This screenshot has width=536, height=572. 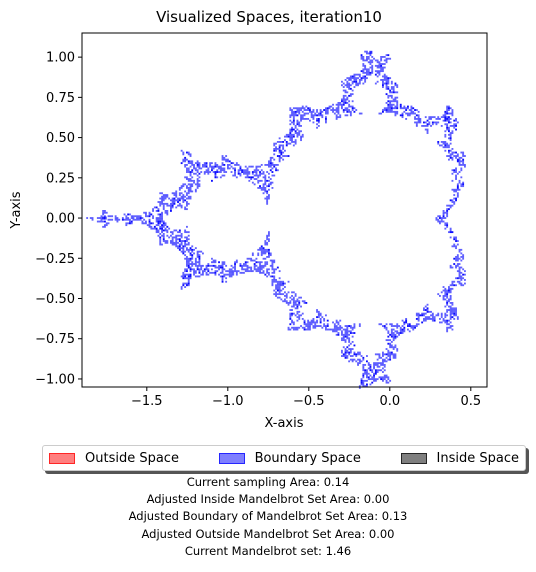 What do you see at coordinates (55, 259) in the screenshot?
I see `y-tick-label: −0.25` at bounding box center [55, 259].